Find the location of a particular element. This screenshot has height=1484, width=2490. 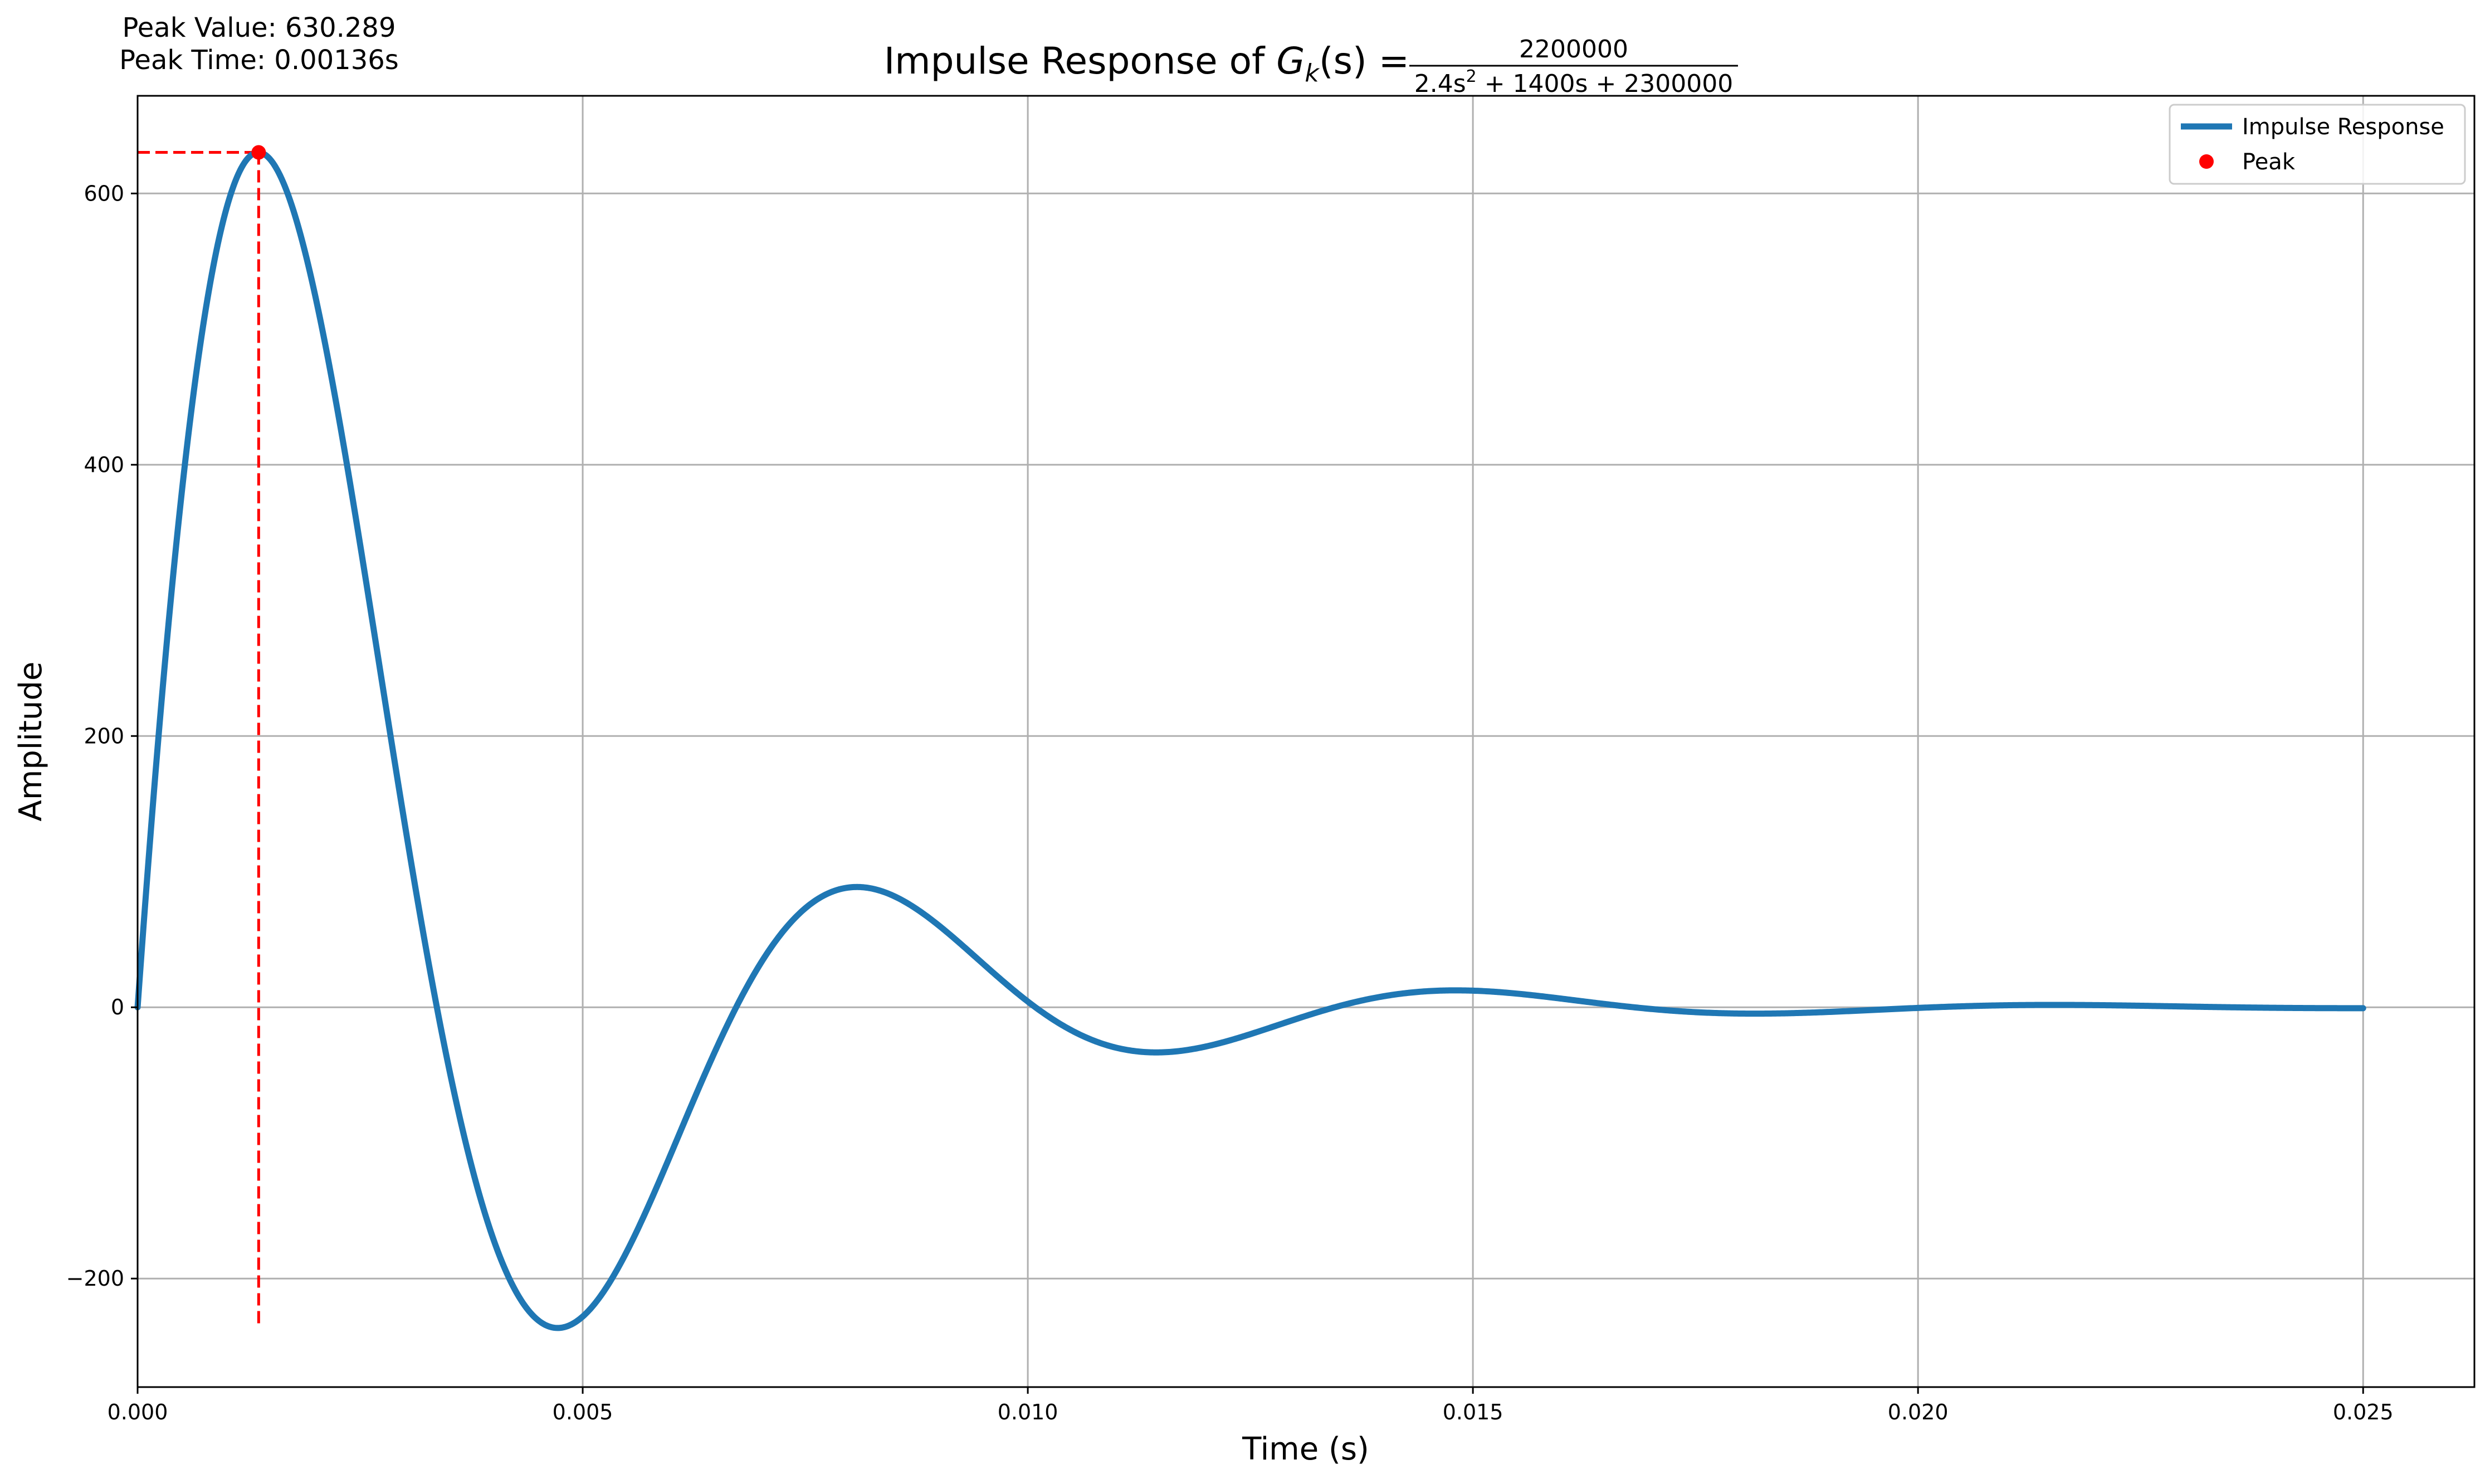

x-tick-label: 0.020 is located at coordinates (1918, 1412).